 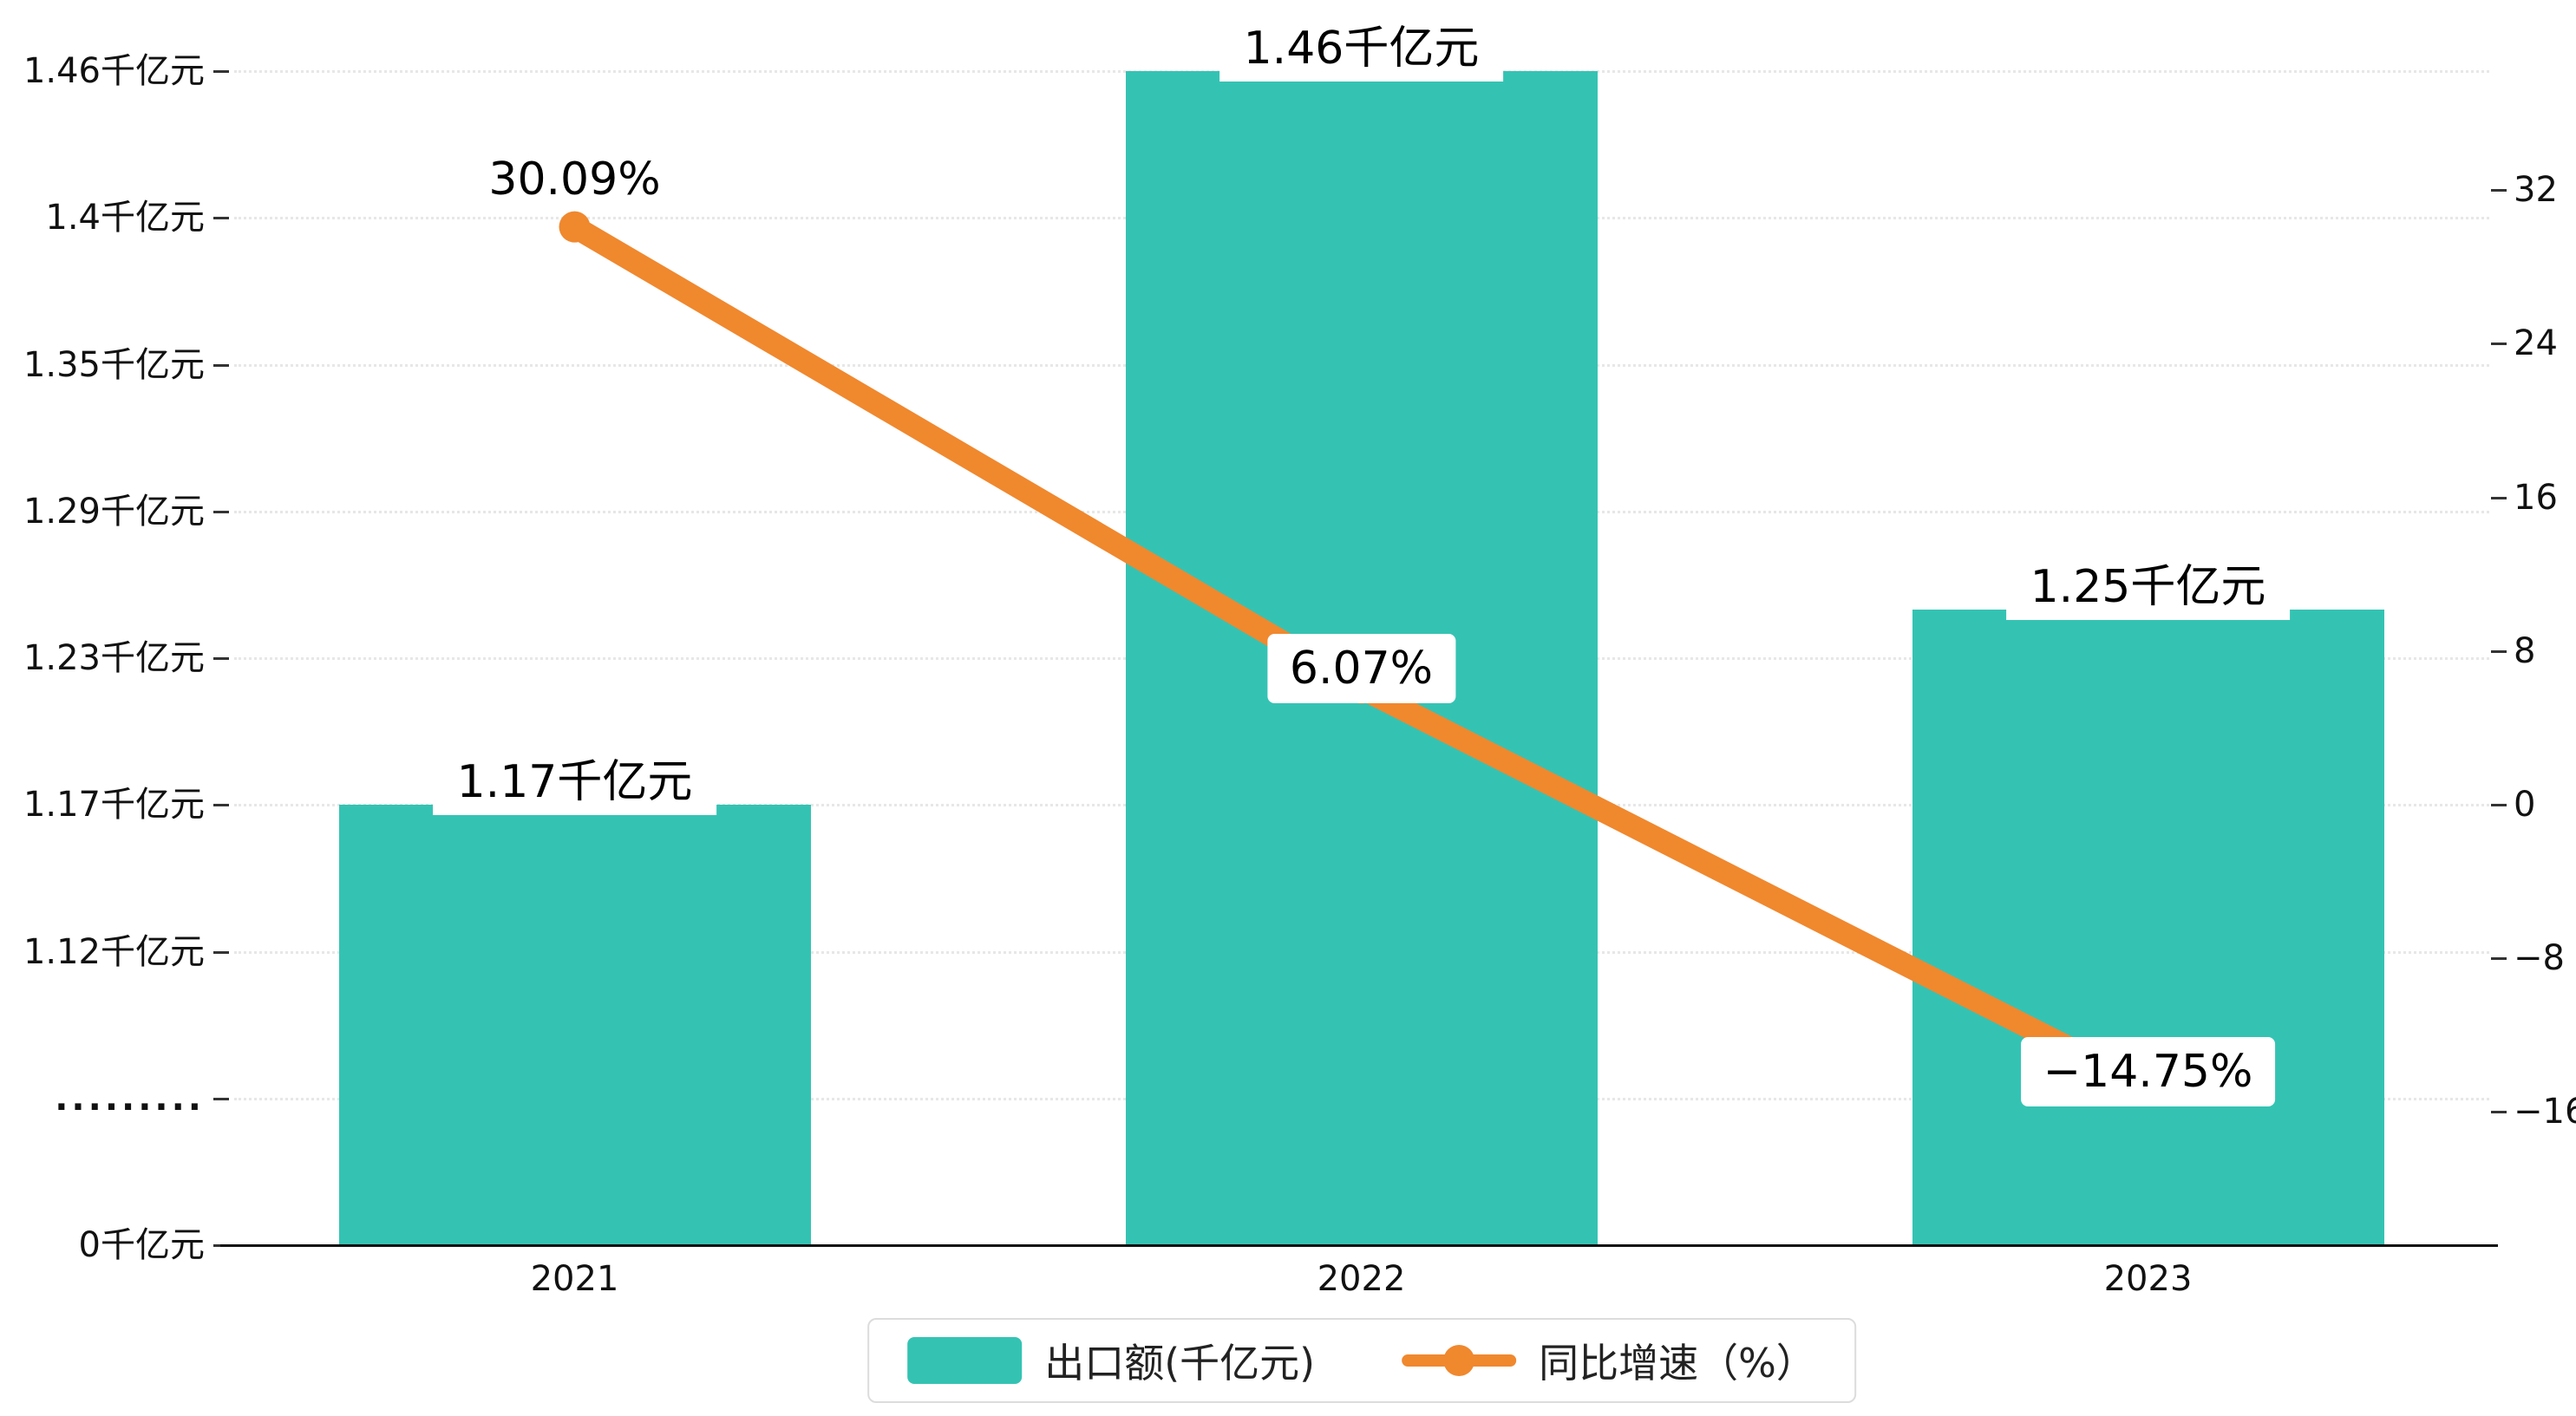 What do you see at coordinates (1361, 44) in the screenshot?
I see `bar-data-label: 1.46千亿元` at bounding box center [1361, 44].